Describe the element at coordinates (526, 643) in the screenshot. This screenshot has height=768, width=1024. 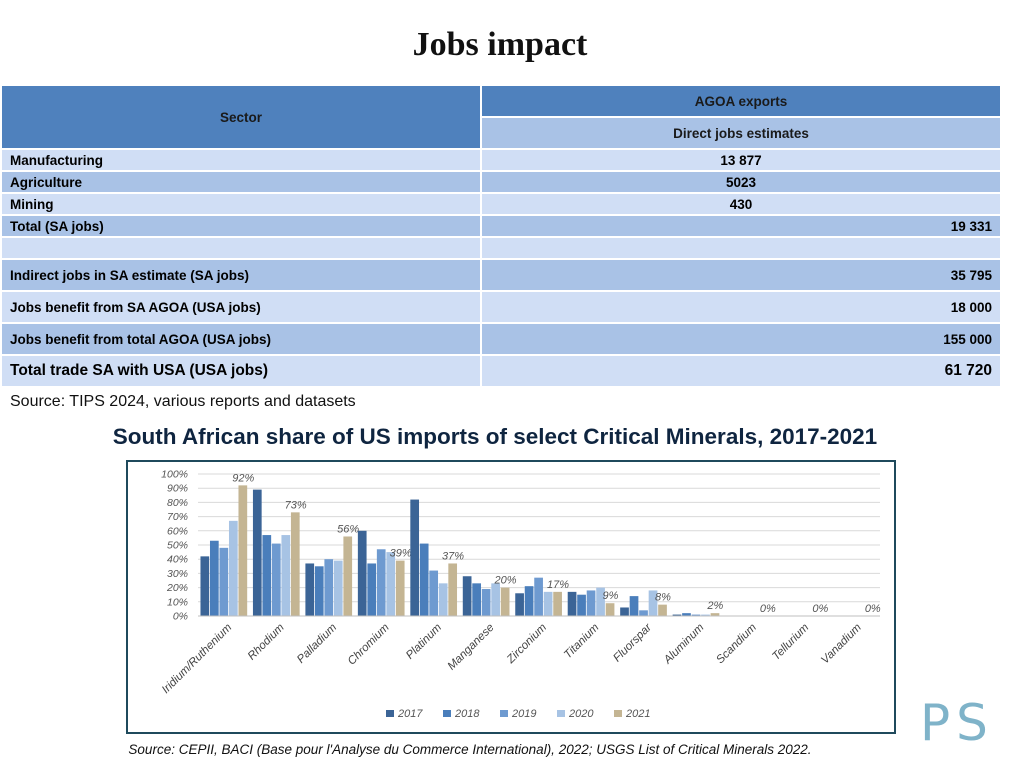
I see `x-tick-label: Zirconium` at that location.